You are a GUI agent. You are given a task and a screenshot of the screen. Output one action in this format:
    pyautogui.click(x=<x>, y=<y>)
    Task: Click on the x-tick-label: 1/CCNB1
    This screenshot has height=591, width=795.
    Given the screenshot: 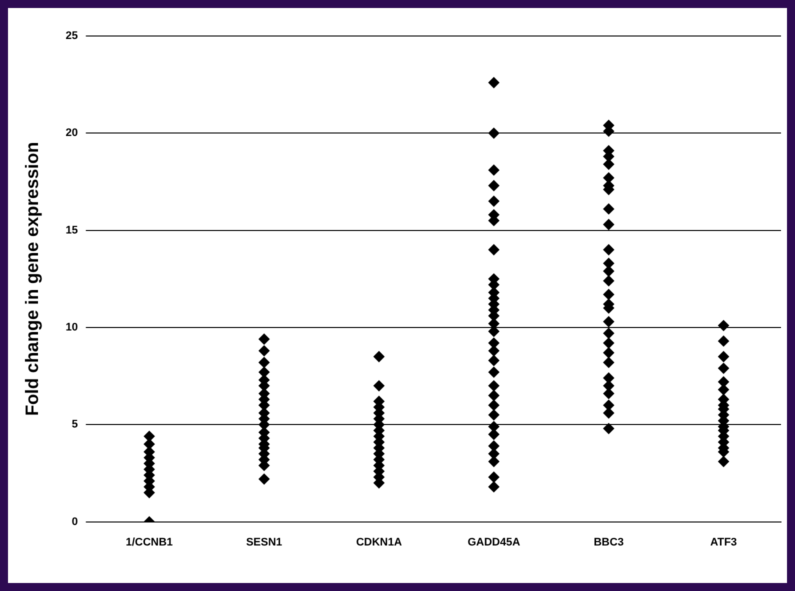 What is the action you would take?
    pyautogui.click(x=149, y=542)
    